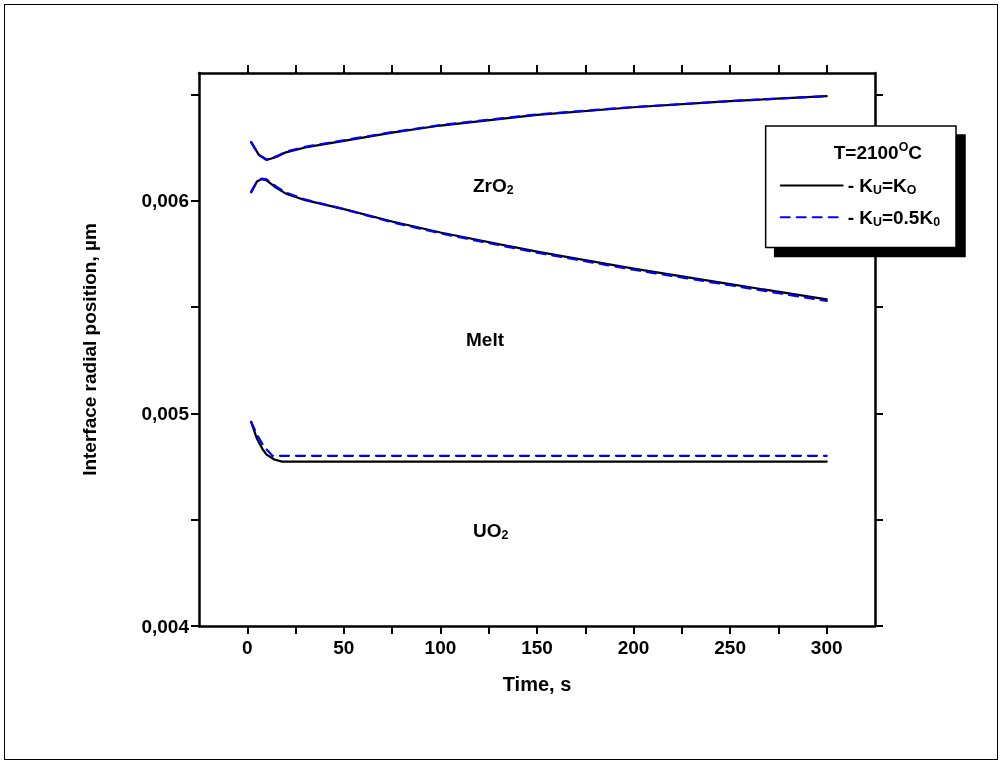  Describe the element at coordinates (89, 349) in the screenshot. I see `y-axis-title: Interface radial position, µm` at that location.